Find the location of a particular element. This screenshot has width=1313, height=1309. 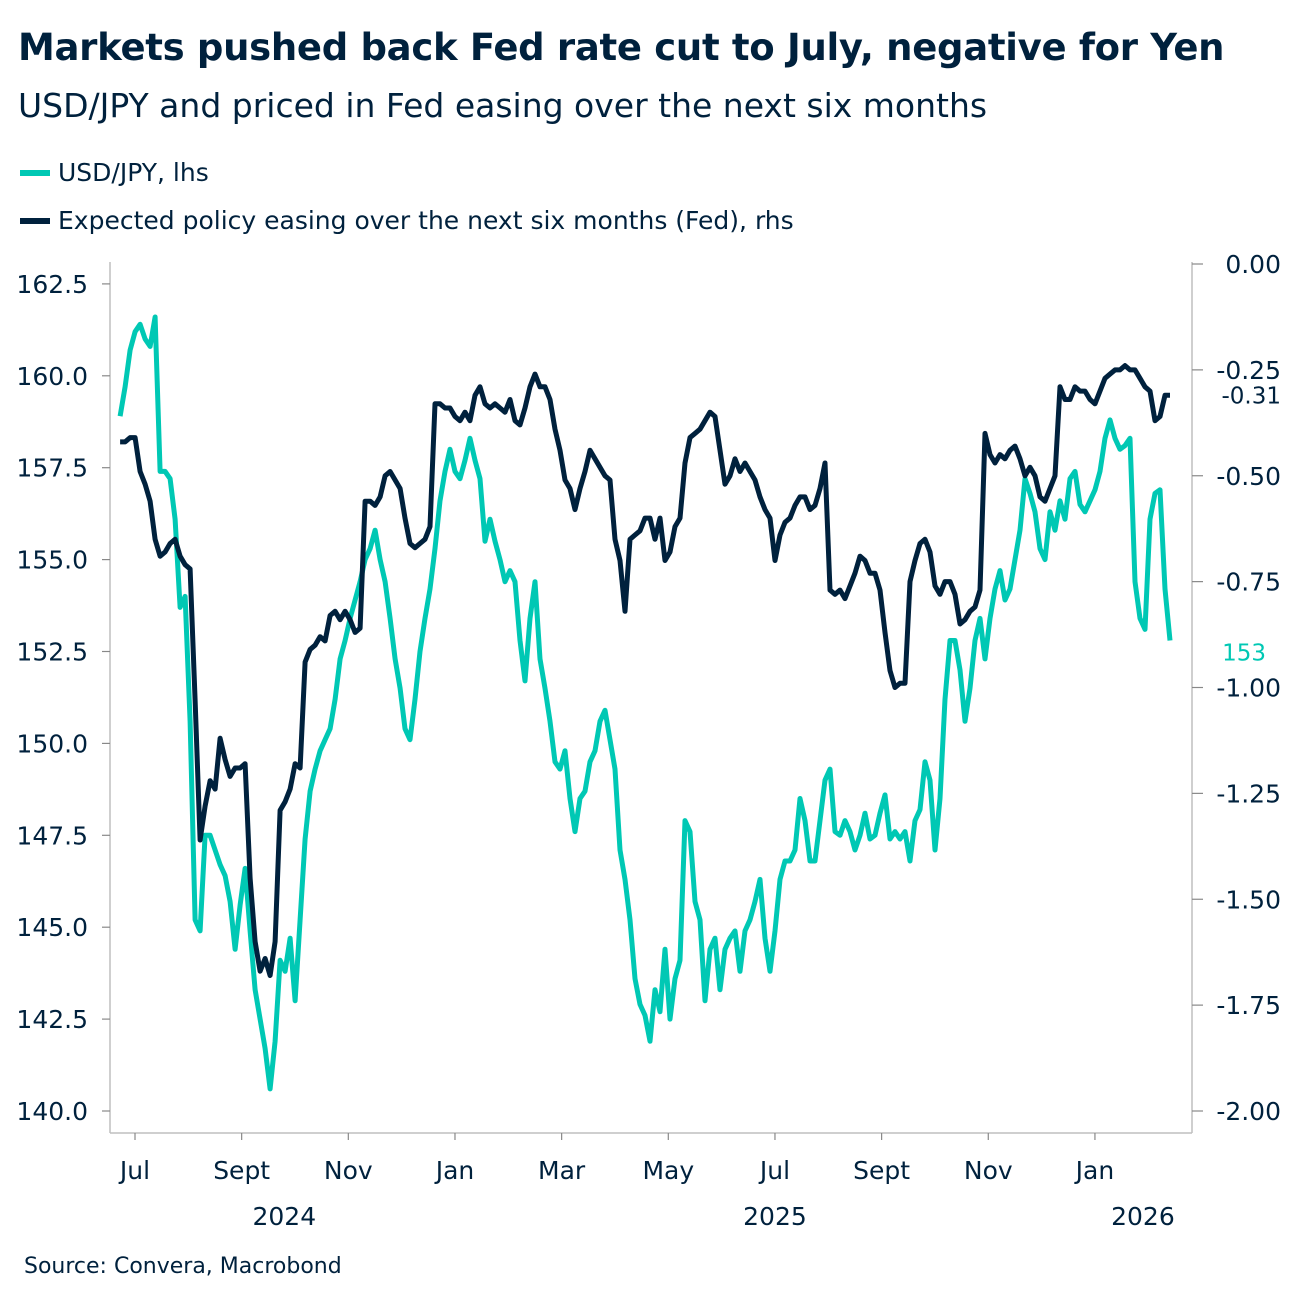

left-axis-tick-label: 142.5 is located at coordinates (52, 1019).